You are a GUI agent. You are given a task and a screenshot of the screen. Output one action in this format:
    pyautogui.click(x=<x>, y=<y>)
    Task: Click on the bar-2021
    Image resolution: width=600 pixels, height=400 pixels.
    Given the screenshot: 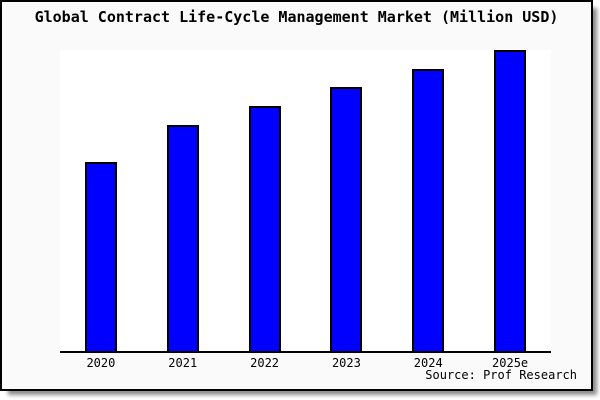 What is the action you would take?
    pyautogui.click(x=182, y=238)
    